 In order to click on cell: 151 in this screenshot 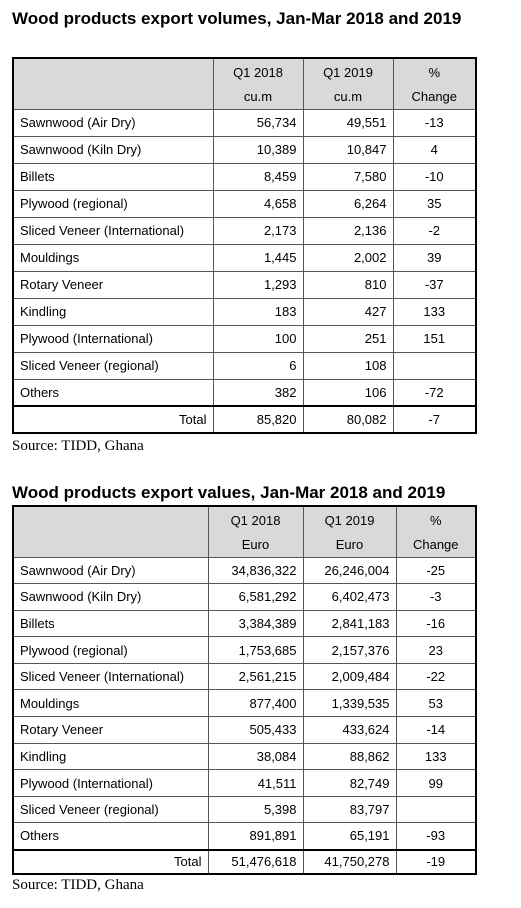, I will do `click(434, 338)`.